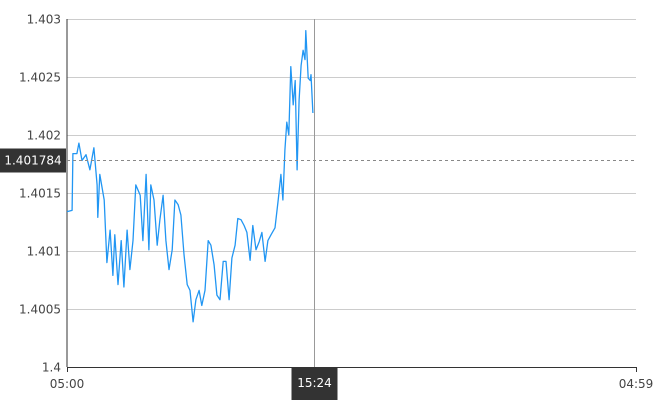 The image size is (670, 400). What do you see at coordinates (40, 78) in the screenshot?
I see `y-tick-label: 1.4025` at bounding box center [40, 78].